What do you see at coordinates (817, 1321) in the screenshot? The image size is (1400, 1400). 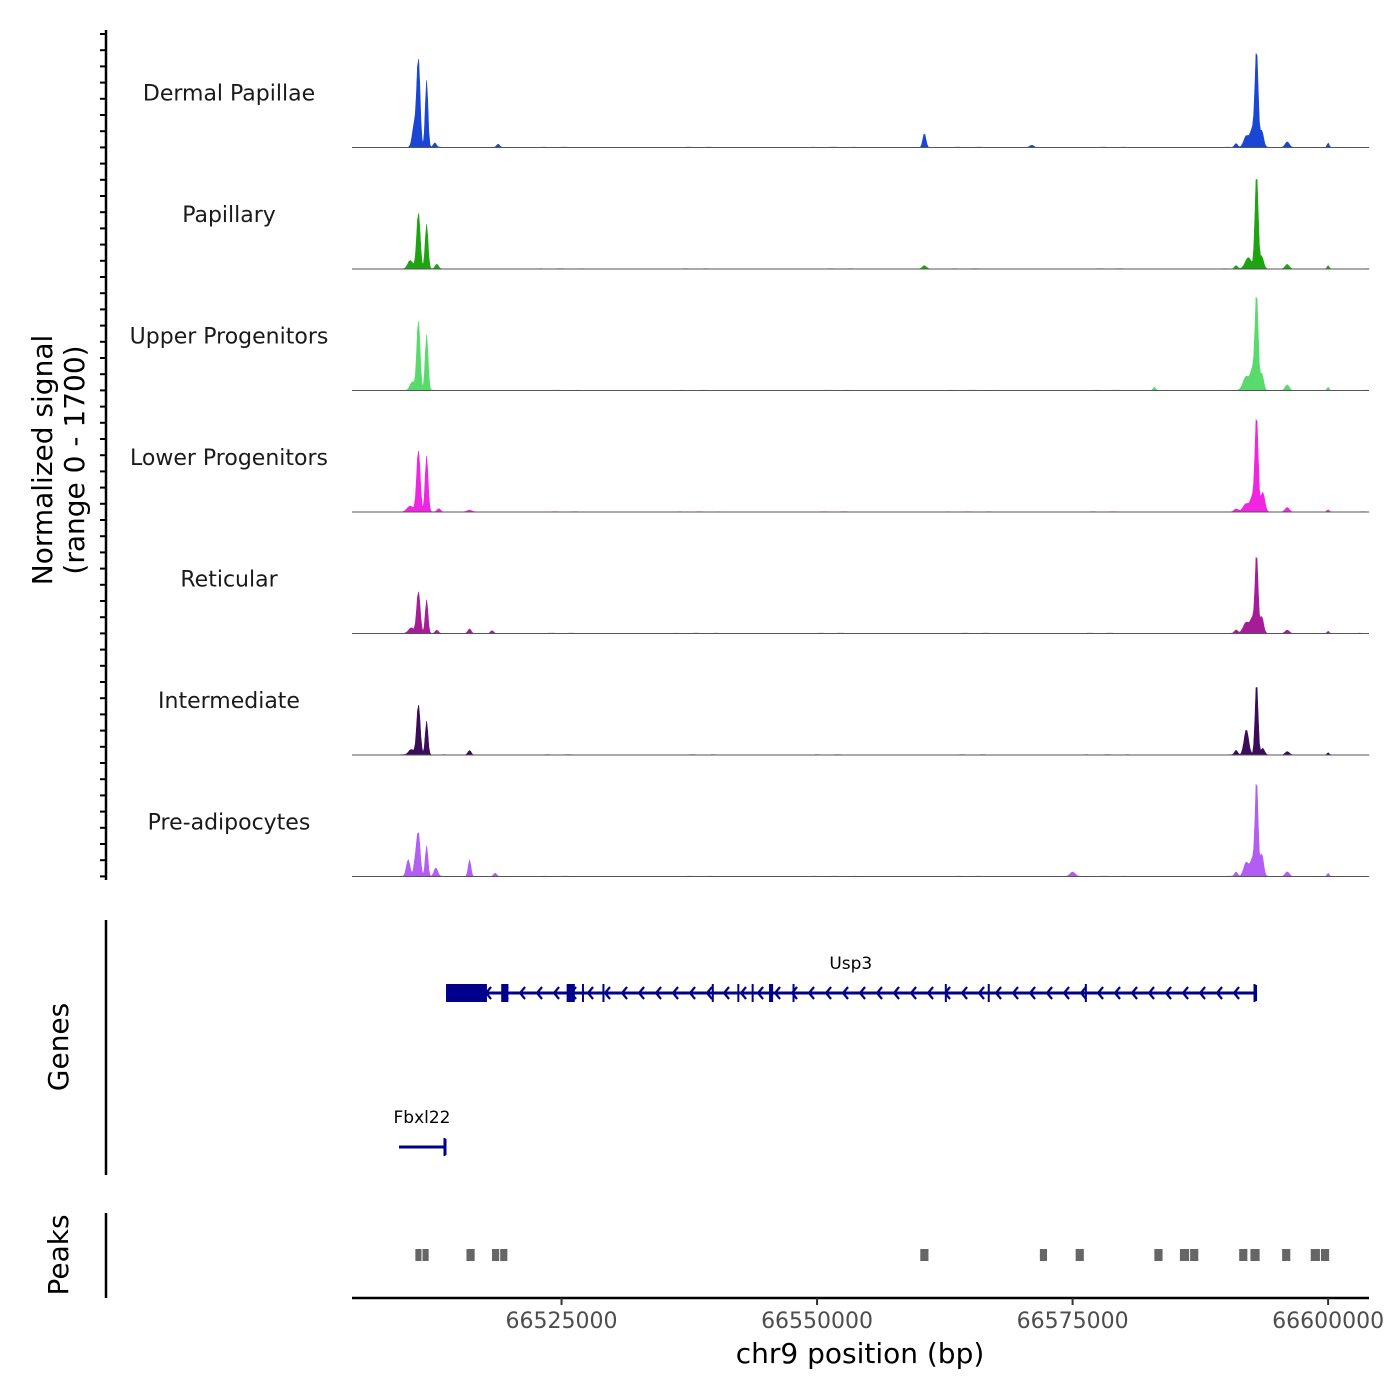 I see `x-tick-label: 66550000` at bounding box center [817, 1321].